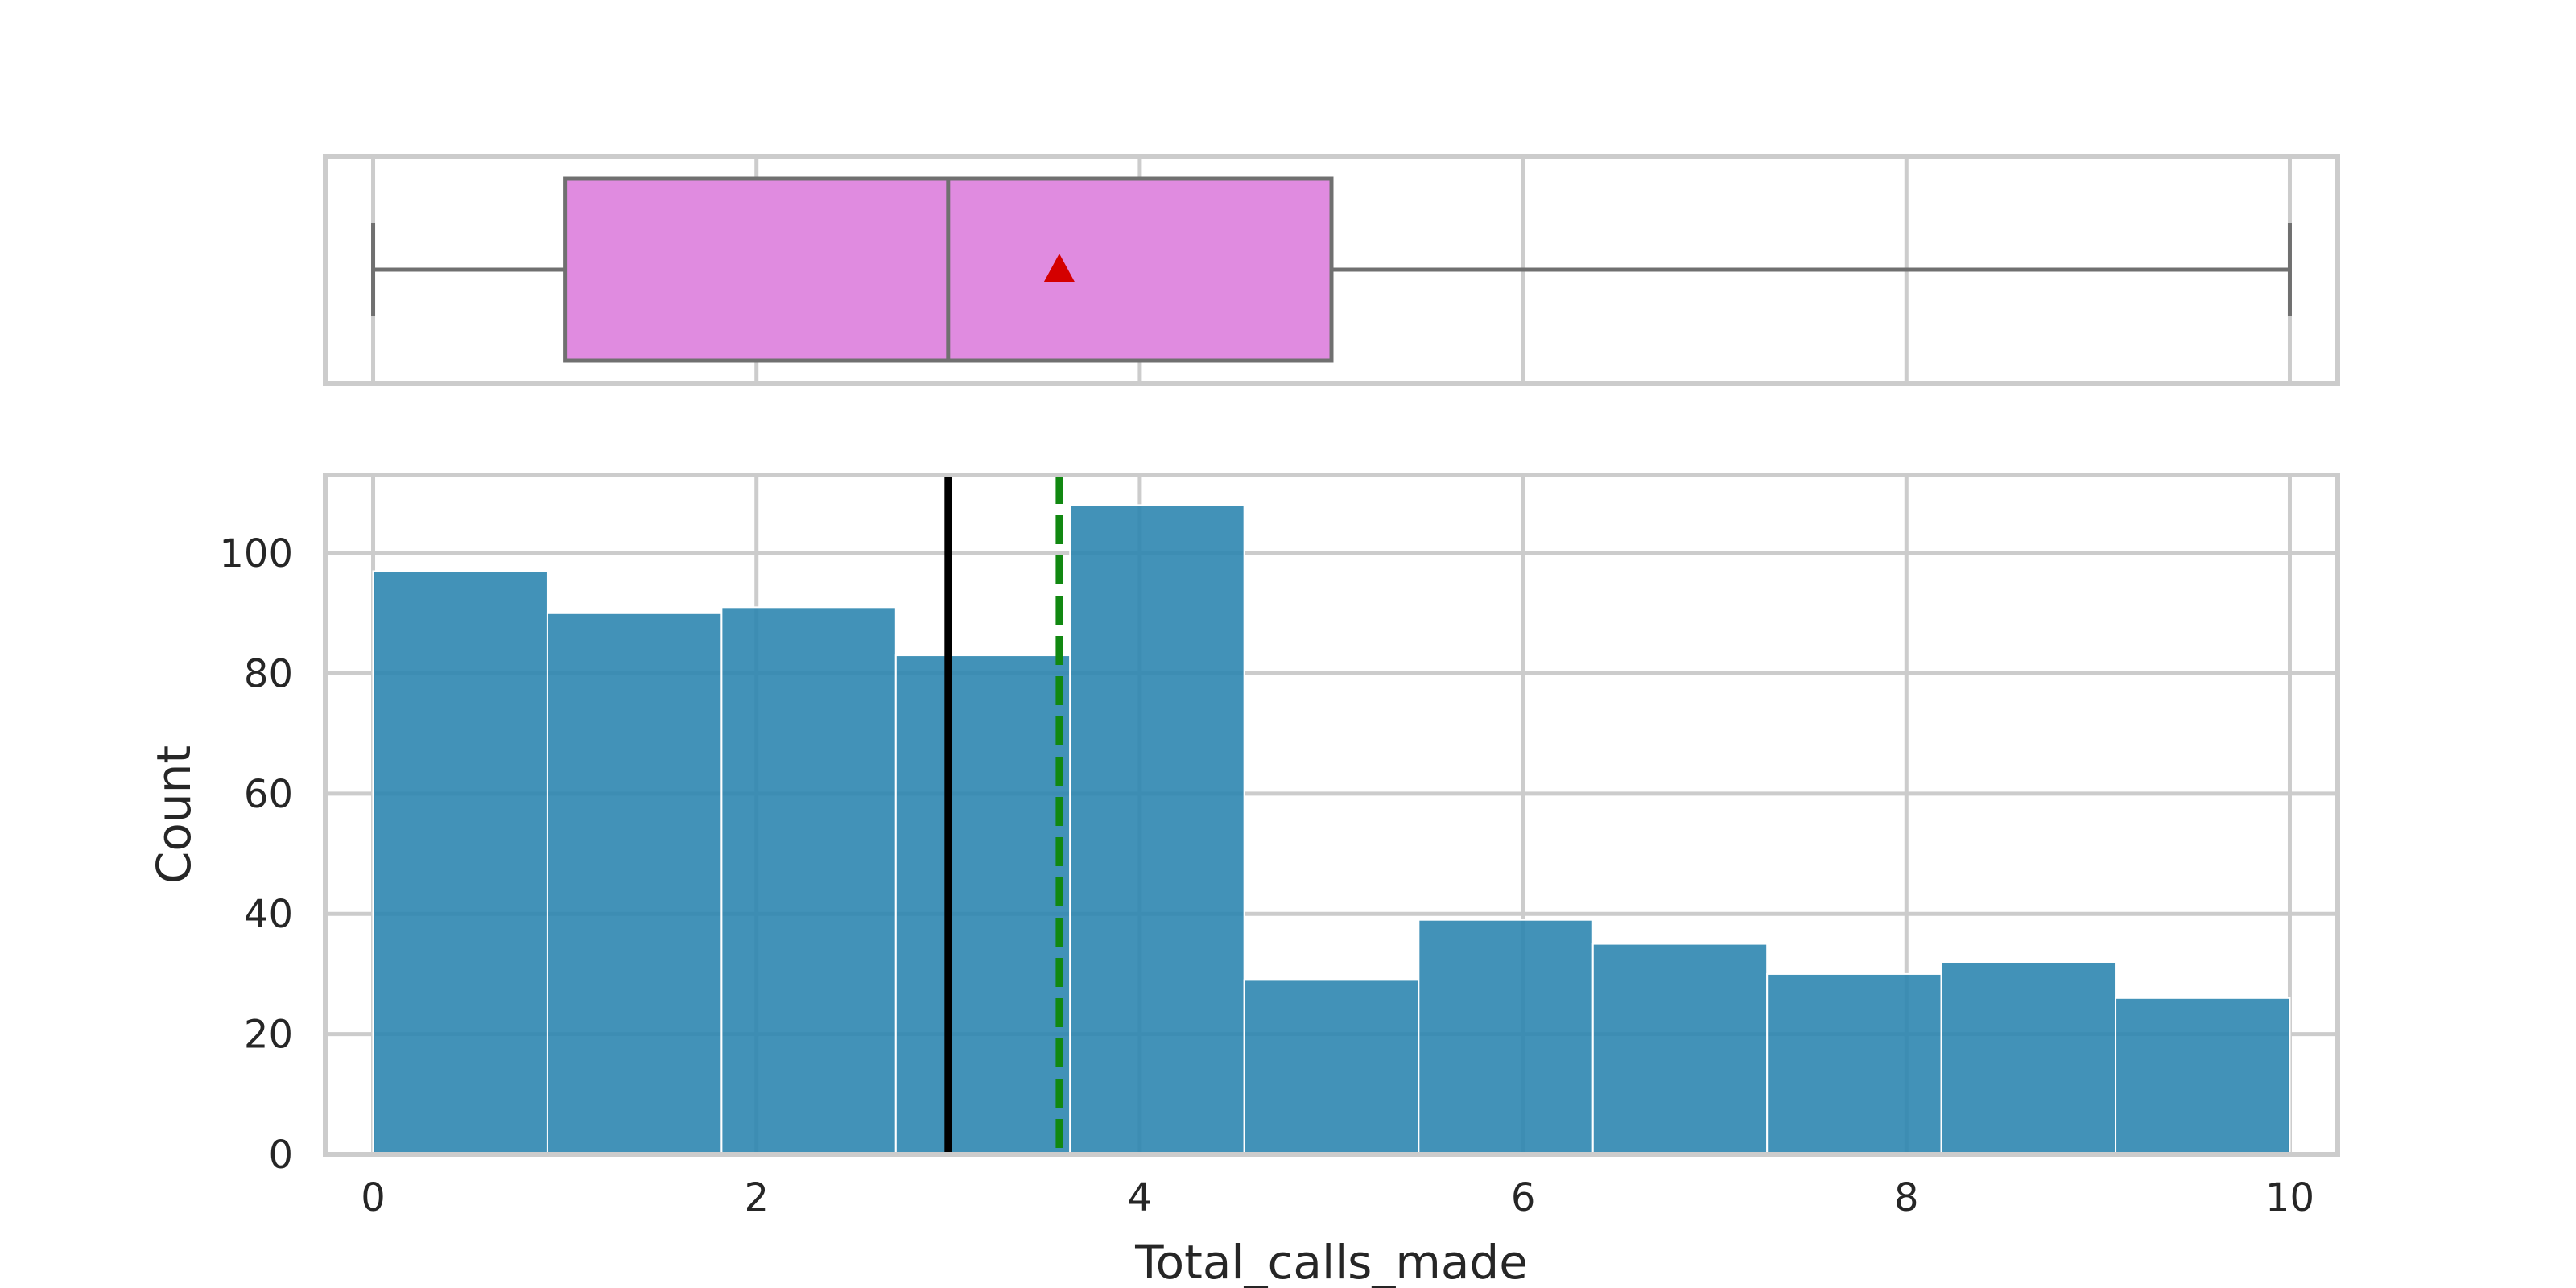 This screenshot has width=2576, height=1288. What do you see at coordinates (268, 1035) in the screenshot?
I see `y-tick-label: 20` at bounding box center [268, 1035].